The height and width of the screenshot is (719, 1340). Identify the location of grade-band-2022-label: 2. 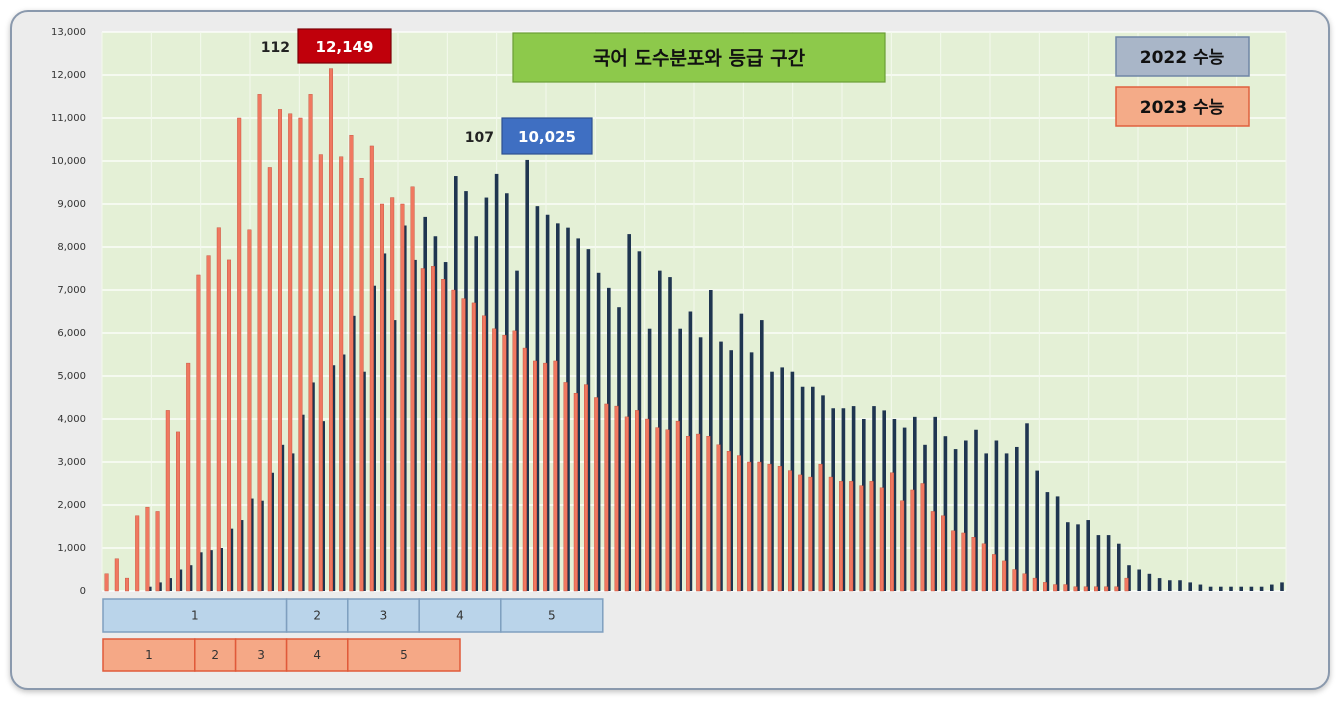
(317, 616).